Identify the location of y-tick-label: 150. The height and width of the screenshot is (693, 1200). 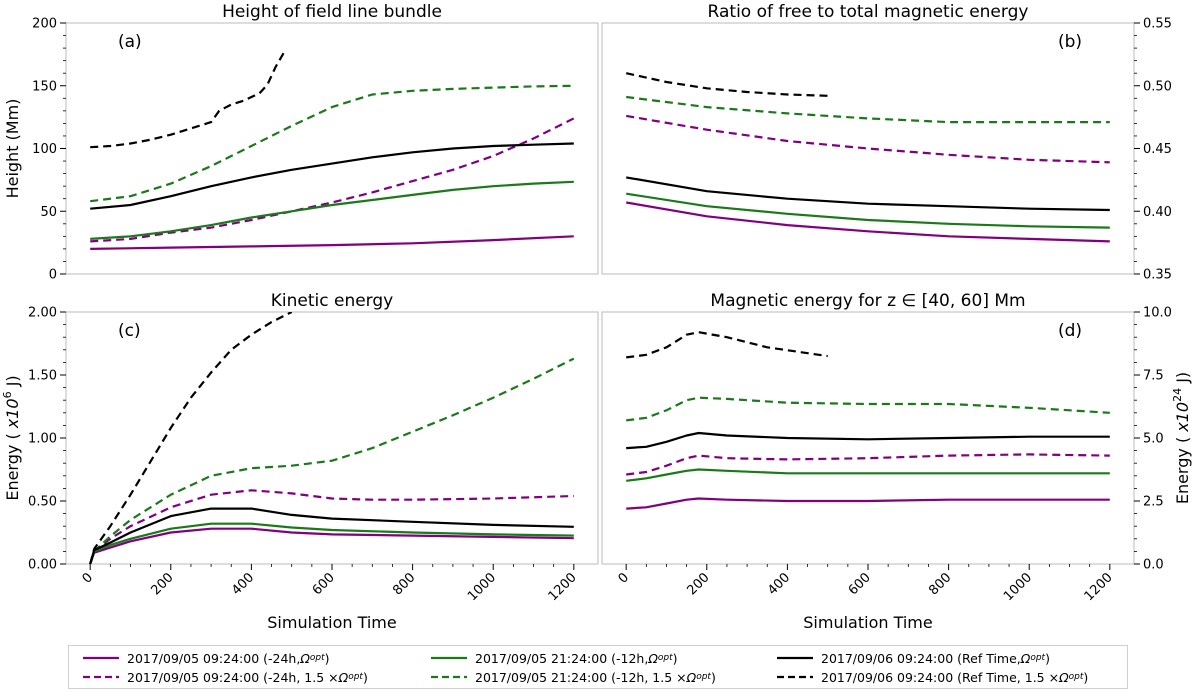
(44, 86).